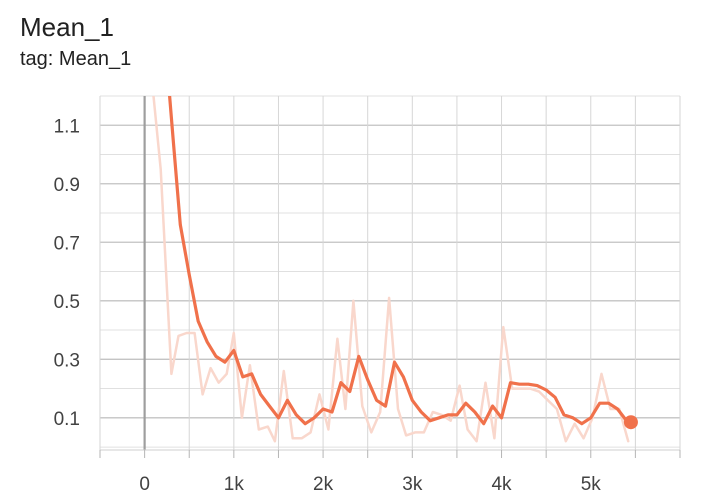  What do you see at coordinates (323, 484) in the screenshot?
I see `x-tick-label: 2k` at bounding box center [323, 484].